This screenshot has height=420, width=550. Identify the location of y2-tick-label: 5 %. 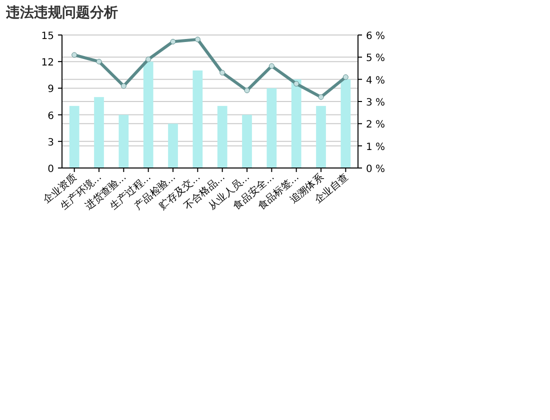
(376, 58).